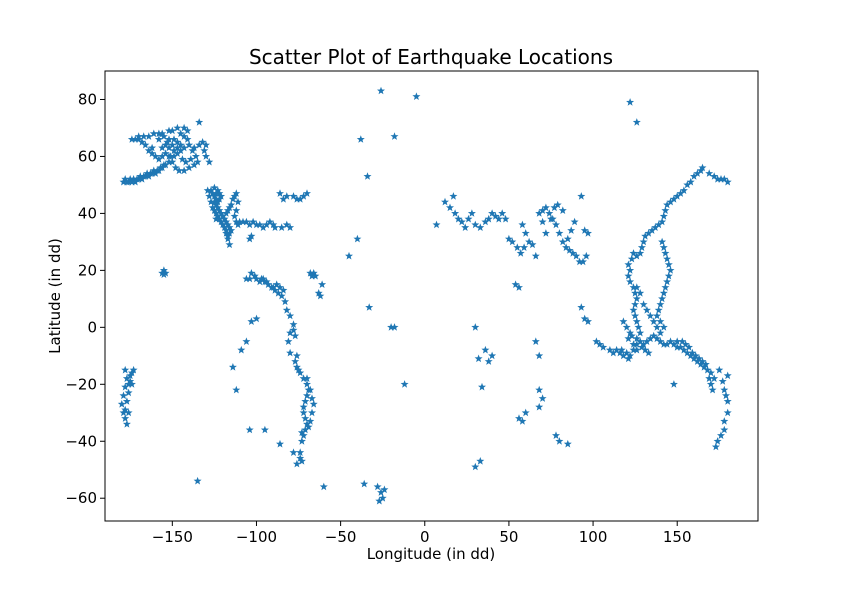  I want to click on y-tick-label: 60, so click(87, 156).